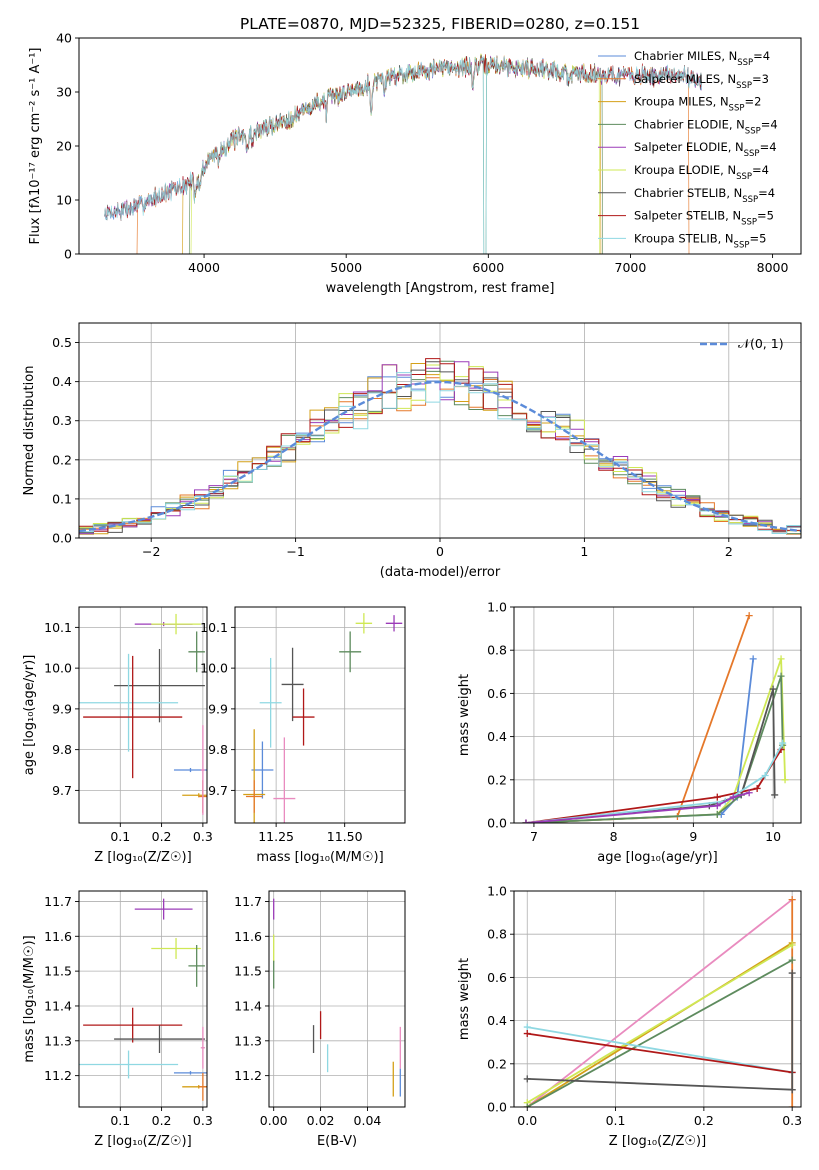 This screenshot has height=1170, width=819. Describe the element at coordinates (58, 668) in the screenshot. I see `age_vs_Z-ytick-label-3: 10.0` at that location.